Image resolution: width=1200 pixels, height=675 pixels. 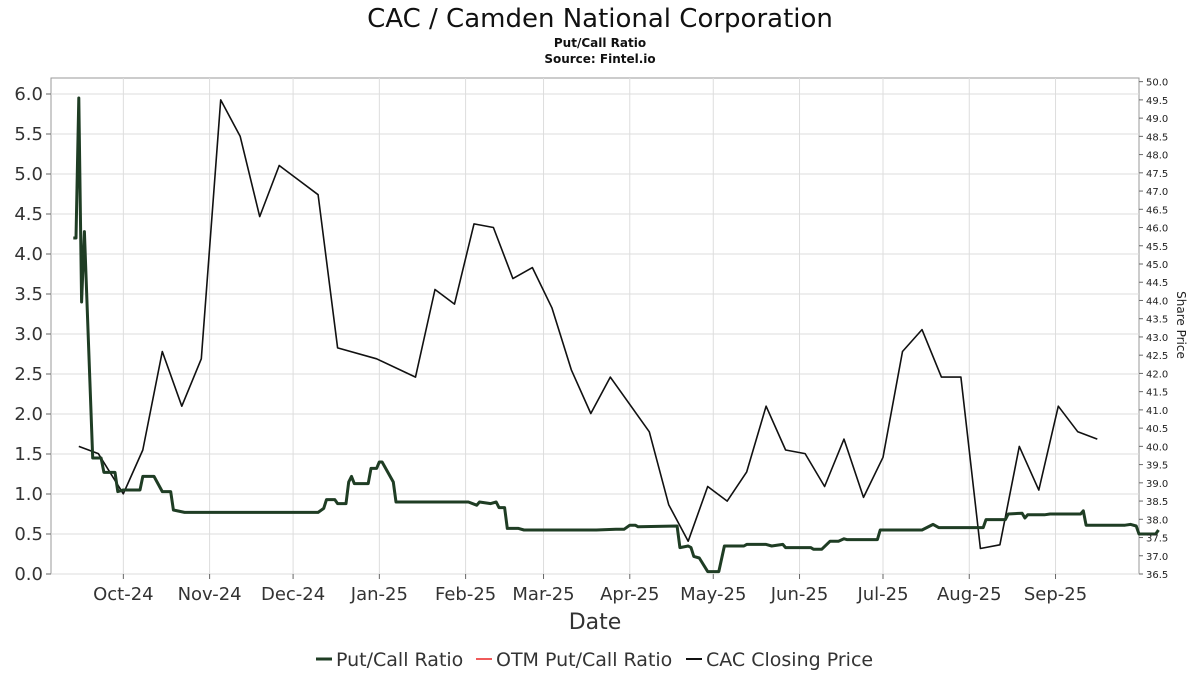 What do you see at coordinates (1157, 301) in the screenshot?
I see `right-y-tick-label: 44.0` at bounding box center [1157, 301].